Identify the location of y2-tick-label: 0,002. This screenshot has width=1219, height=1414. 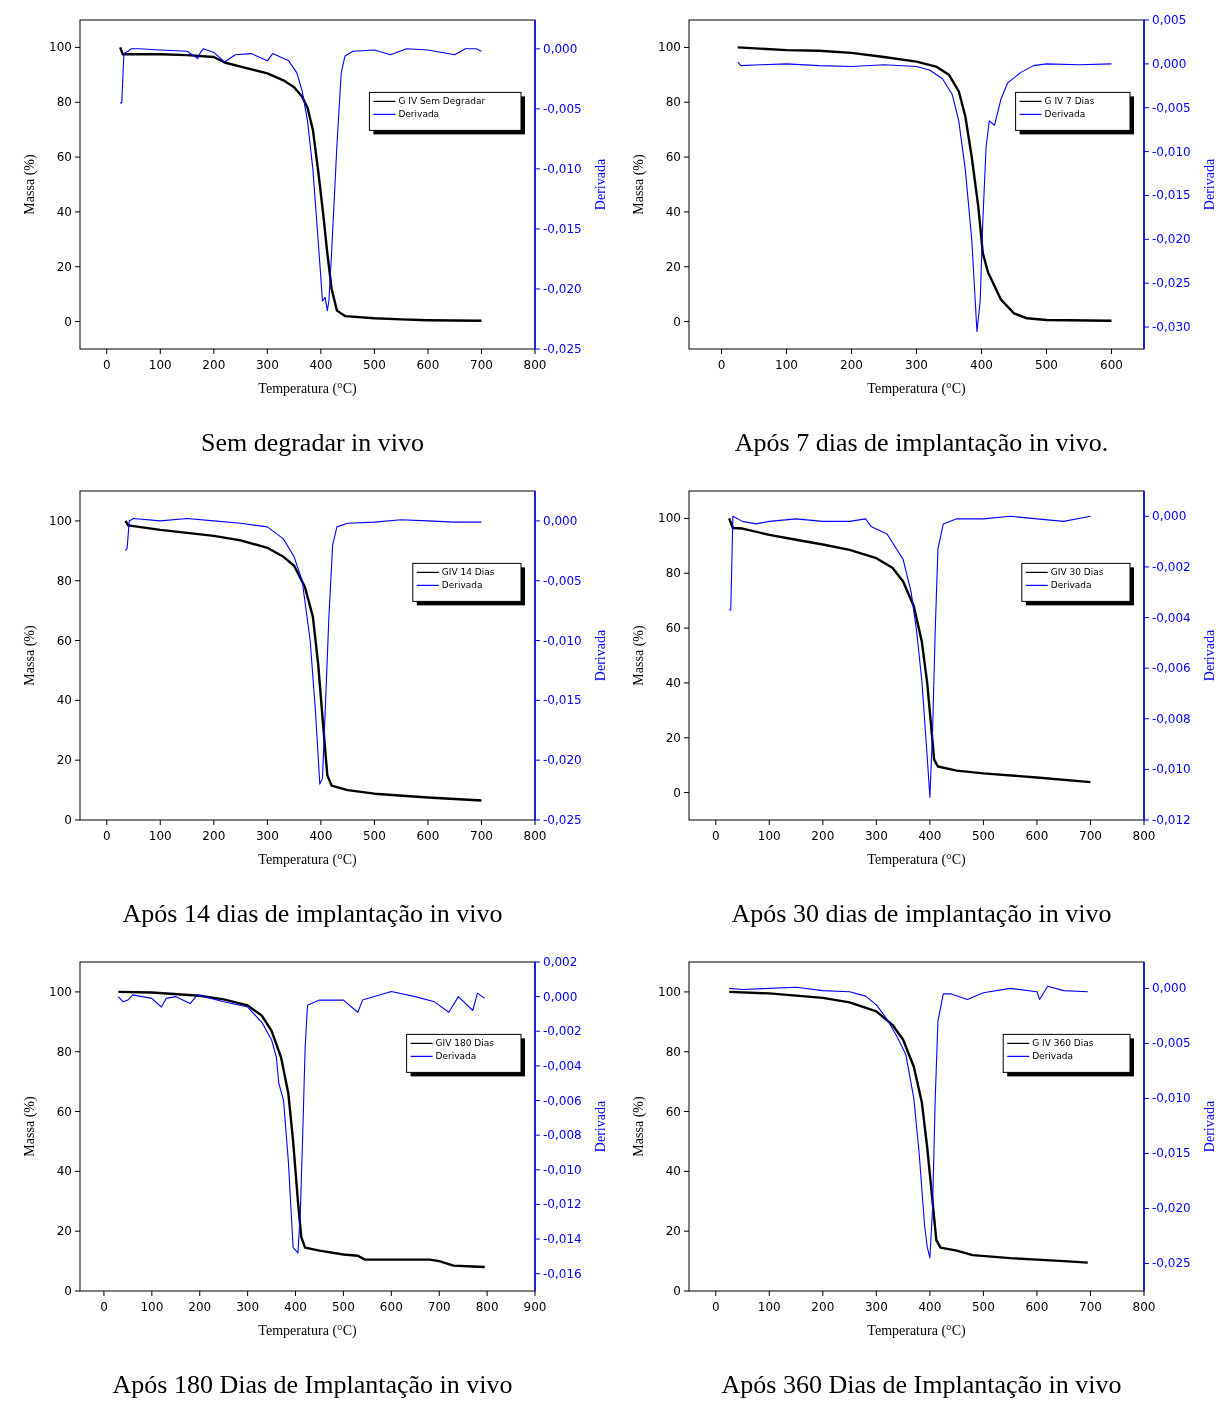
(560, 962).